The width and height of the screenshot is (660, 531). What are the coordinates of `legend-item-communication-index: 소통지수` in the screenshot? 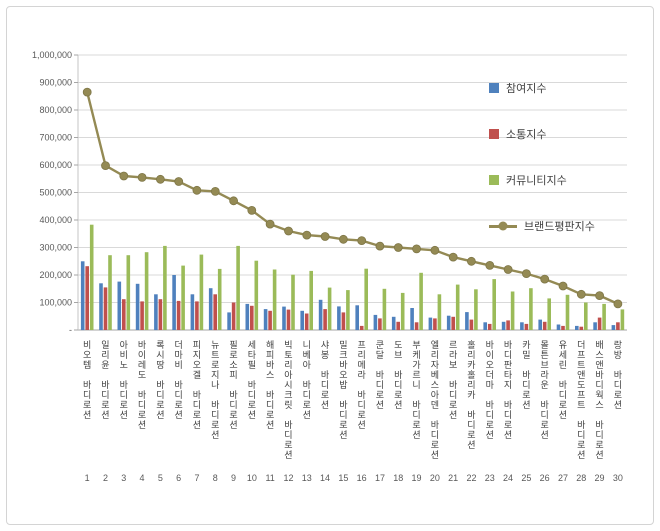 It's located at (542, 134).